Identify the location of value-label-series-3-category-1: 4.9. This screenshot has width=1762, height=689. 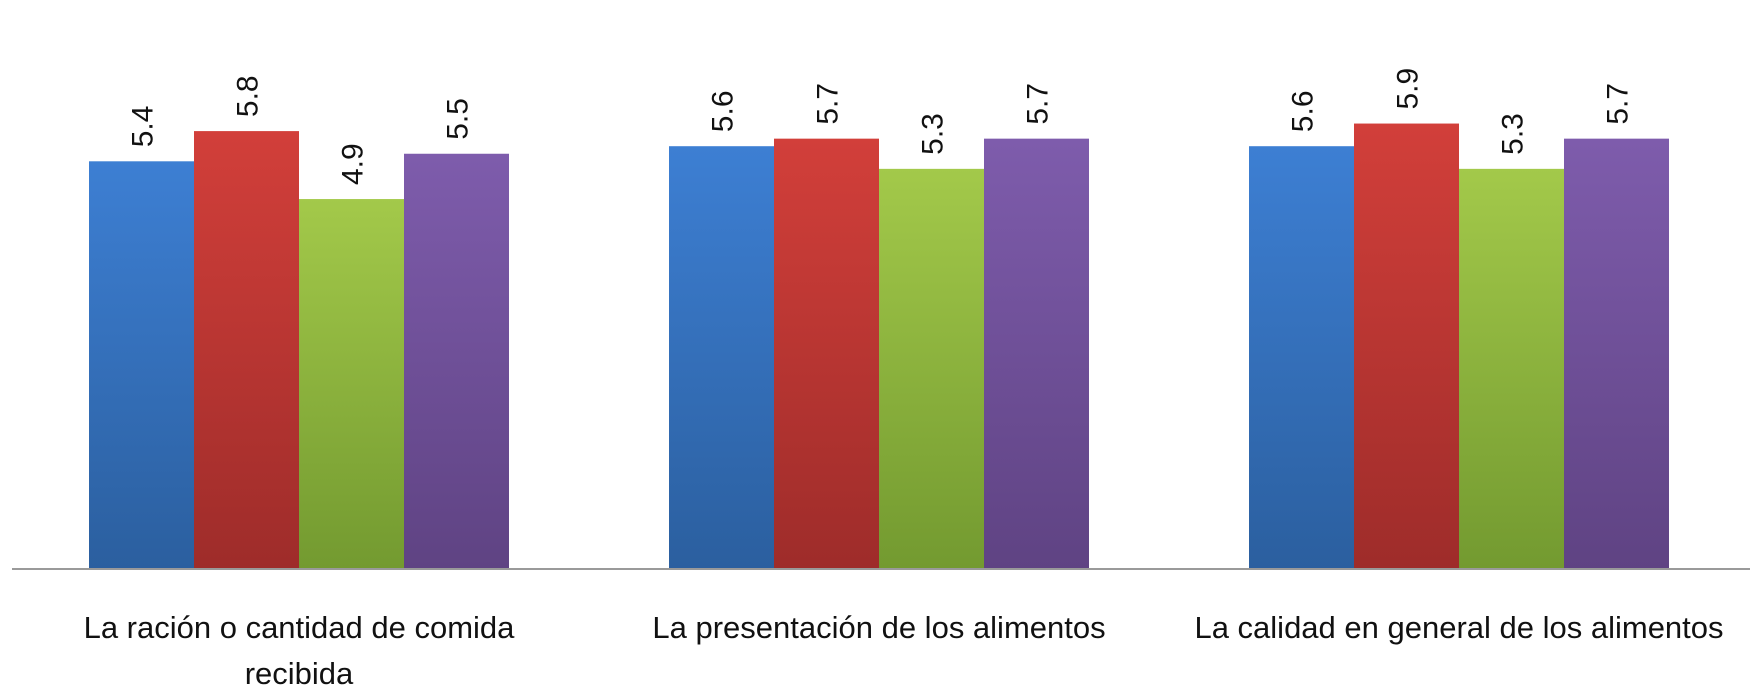
(353, 164).